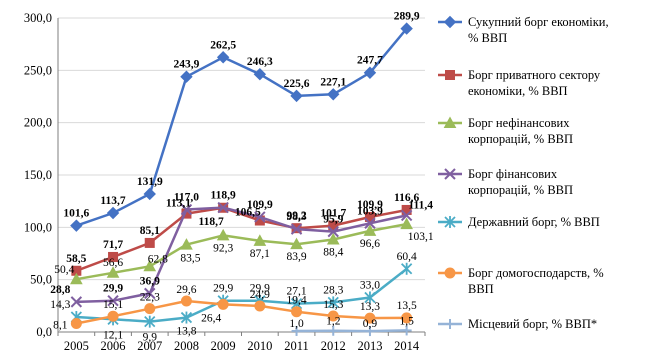 The width and height of the screenshot is (646, 356). Describe the element at coordinates (296, 217) in the screenshot. I see `data-label: 98,3` at that location.